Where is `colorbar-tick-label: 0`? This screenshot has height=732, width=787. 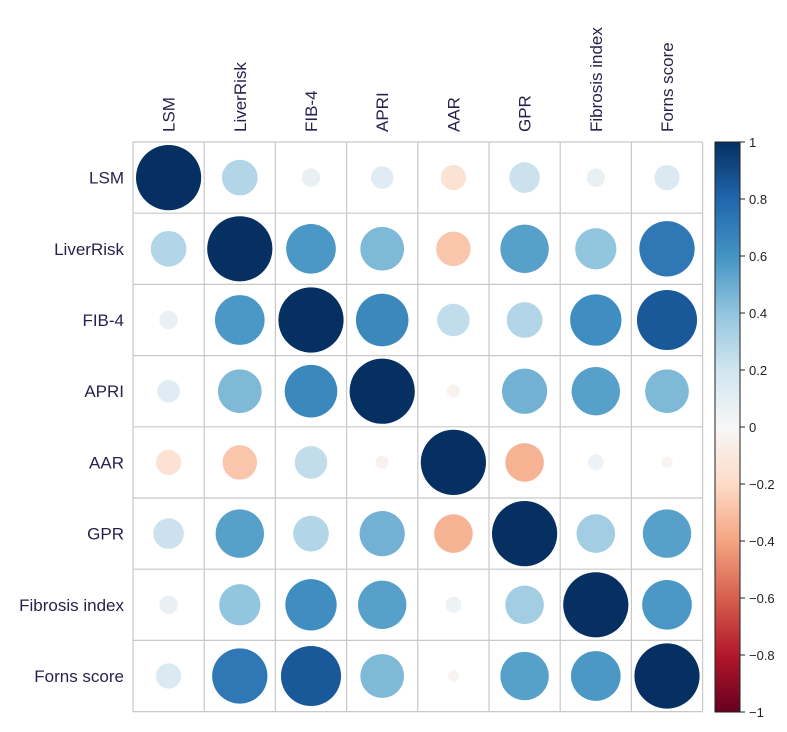 colorbar-tick-label: 0 is located at coordinates (752, 427).